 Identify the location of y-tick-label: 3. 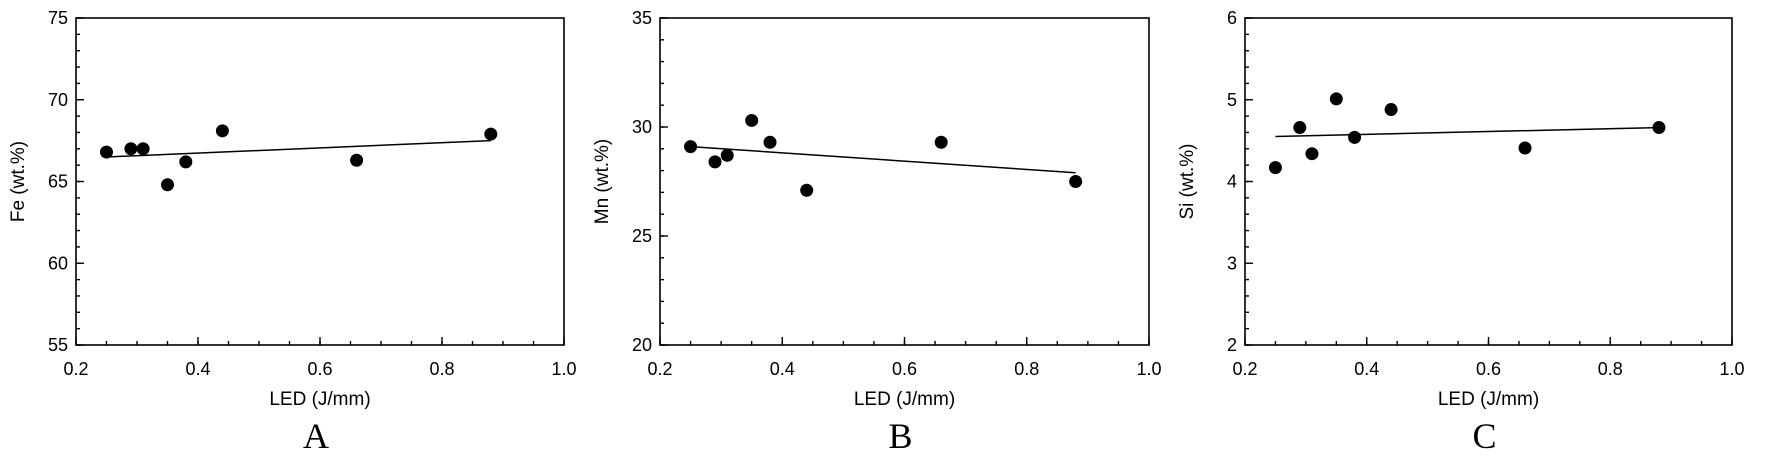
(1232, 263).